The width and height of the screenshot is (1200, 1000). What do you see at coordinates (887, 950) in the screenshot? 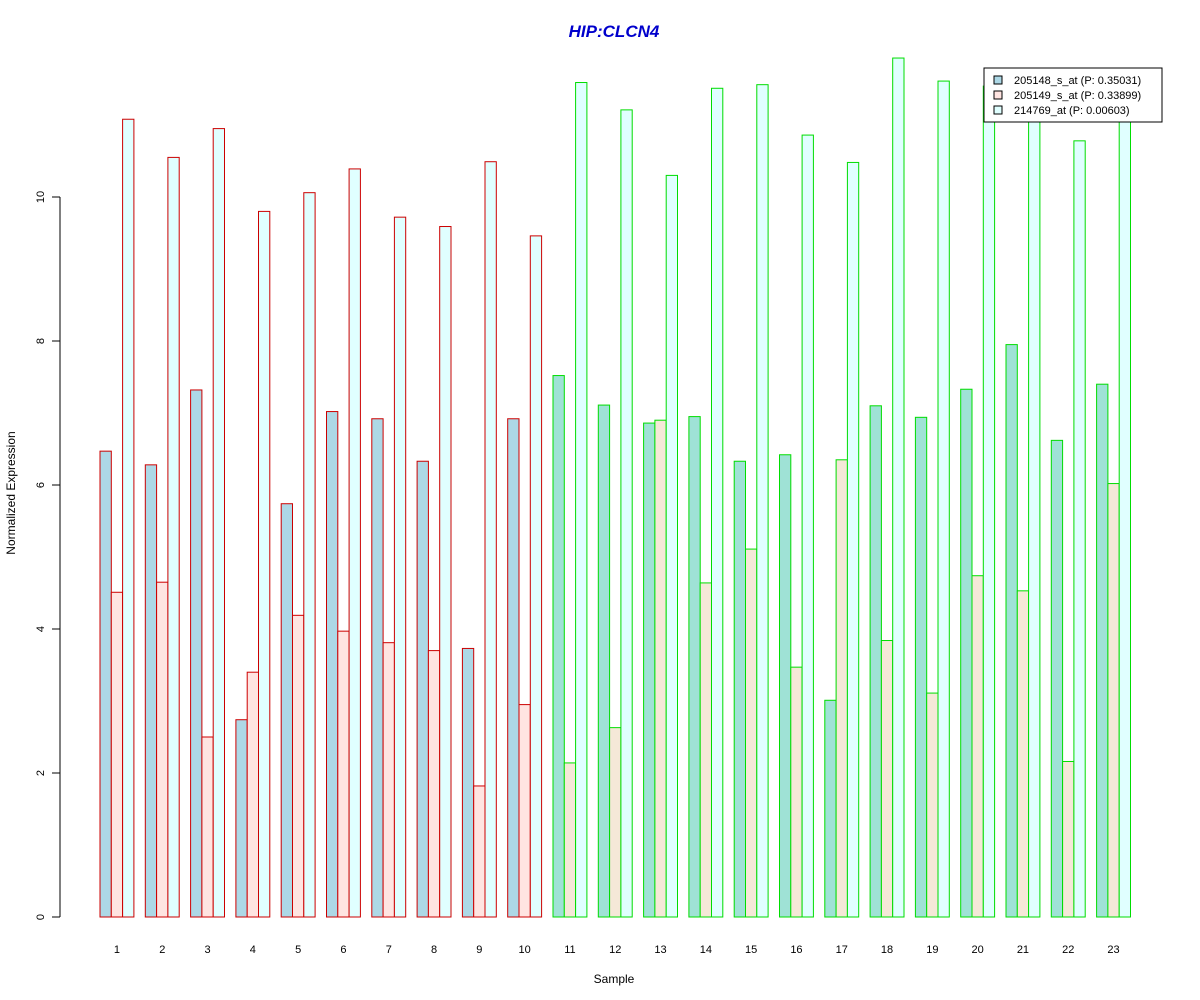
I see `x-tick-label: 18` at bounding box center [887, 950].